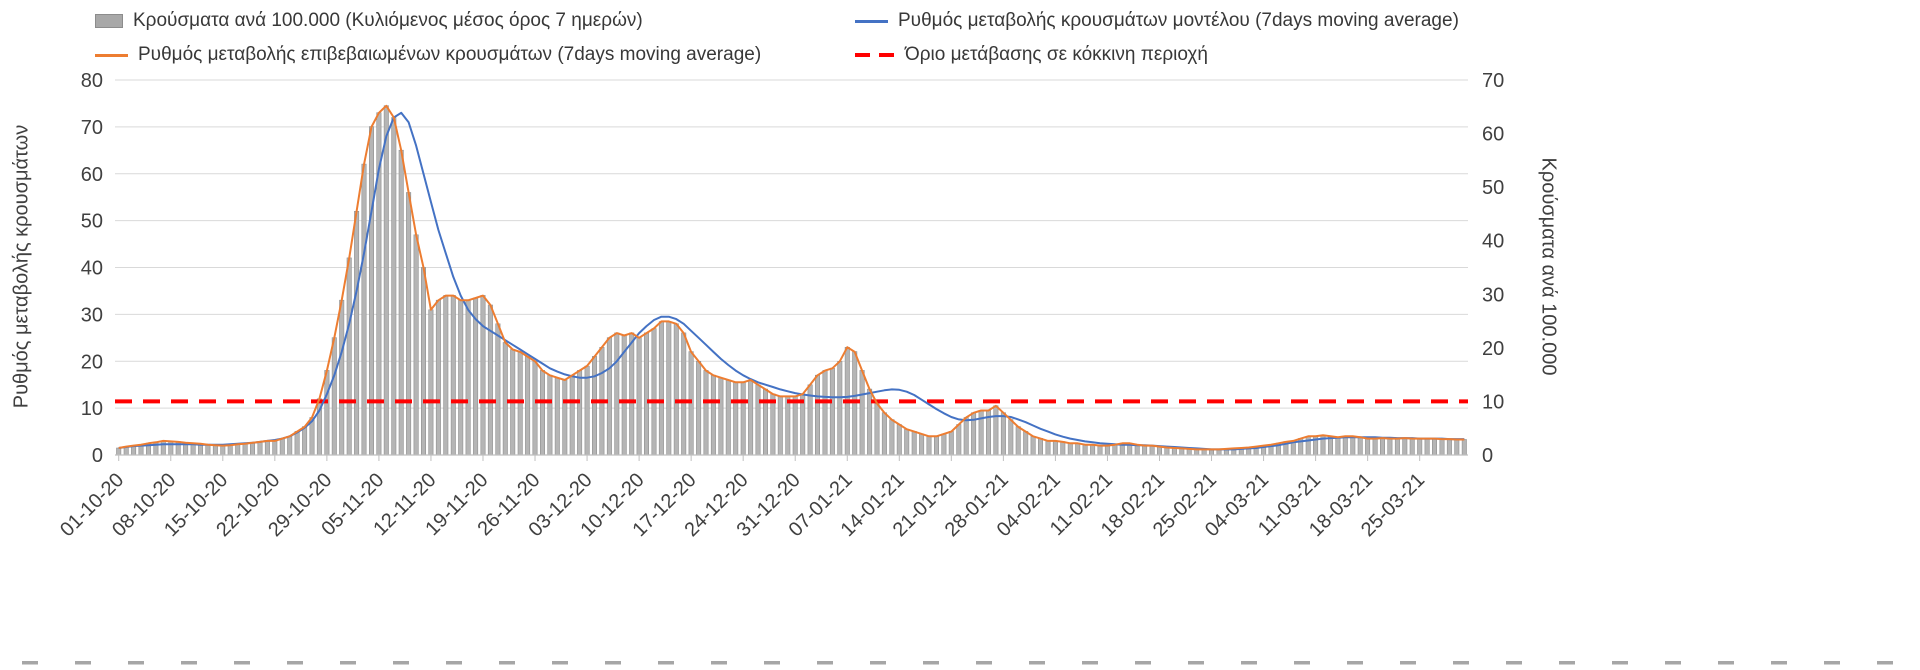 The width and height of the screenshot is (1920, 670). Describe the element at coordinates (92, 81) in the screenshot. I see `left-tick-label: 80` at that location.